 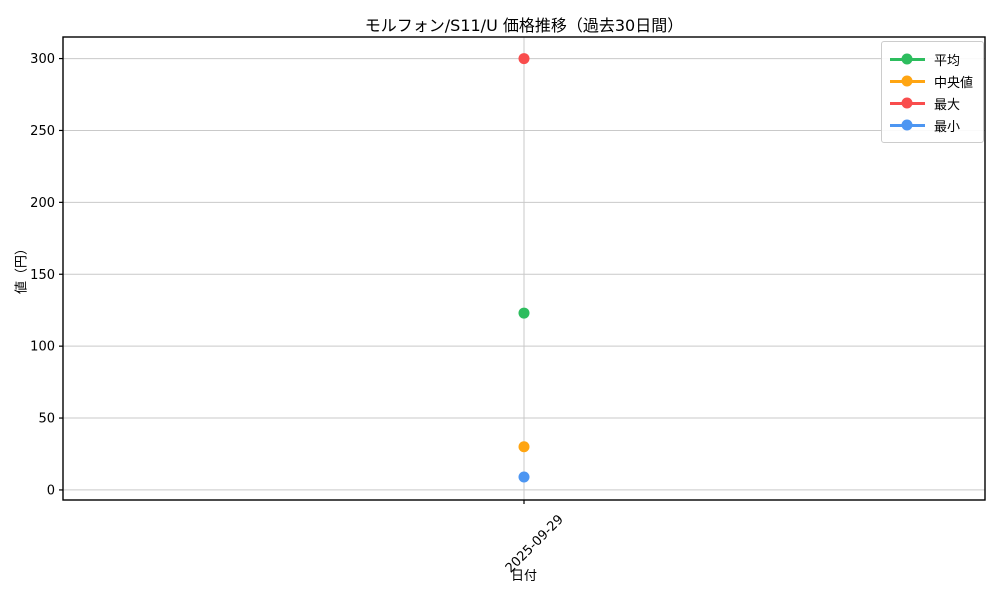 I want to click on legend-marker-mean-icon, so click(x=907, y=59).